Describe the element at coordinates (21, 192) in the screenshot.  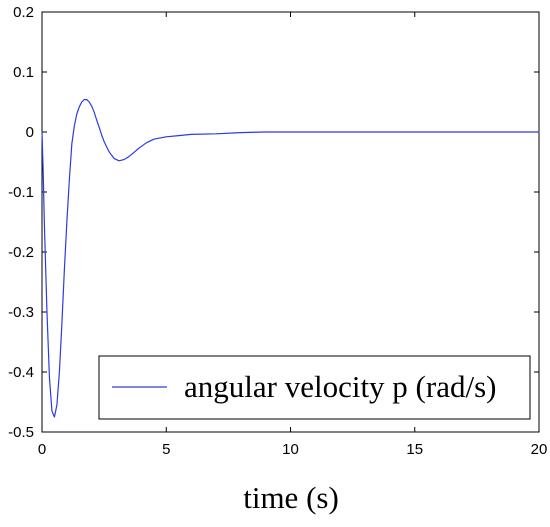
I see `y-tick-label: -0.1` at that location.